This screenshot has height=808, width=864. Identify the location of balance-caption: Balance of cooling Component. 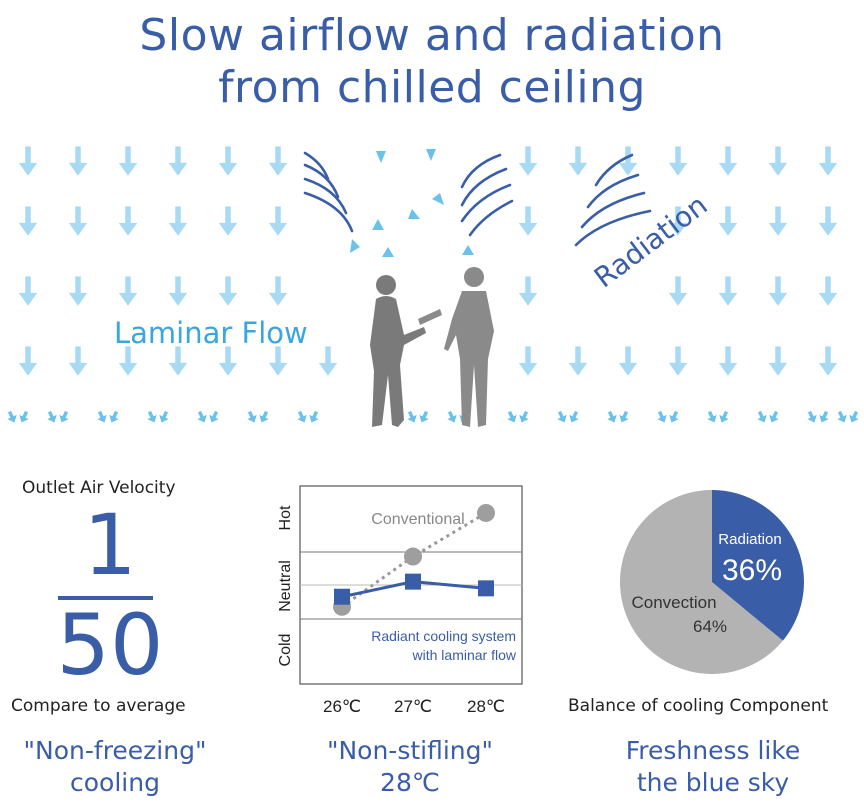
(698, 706).